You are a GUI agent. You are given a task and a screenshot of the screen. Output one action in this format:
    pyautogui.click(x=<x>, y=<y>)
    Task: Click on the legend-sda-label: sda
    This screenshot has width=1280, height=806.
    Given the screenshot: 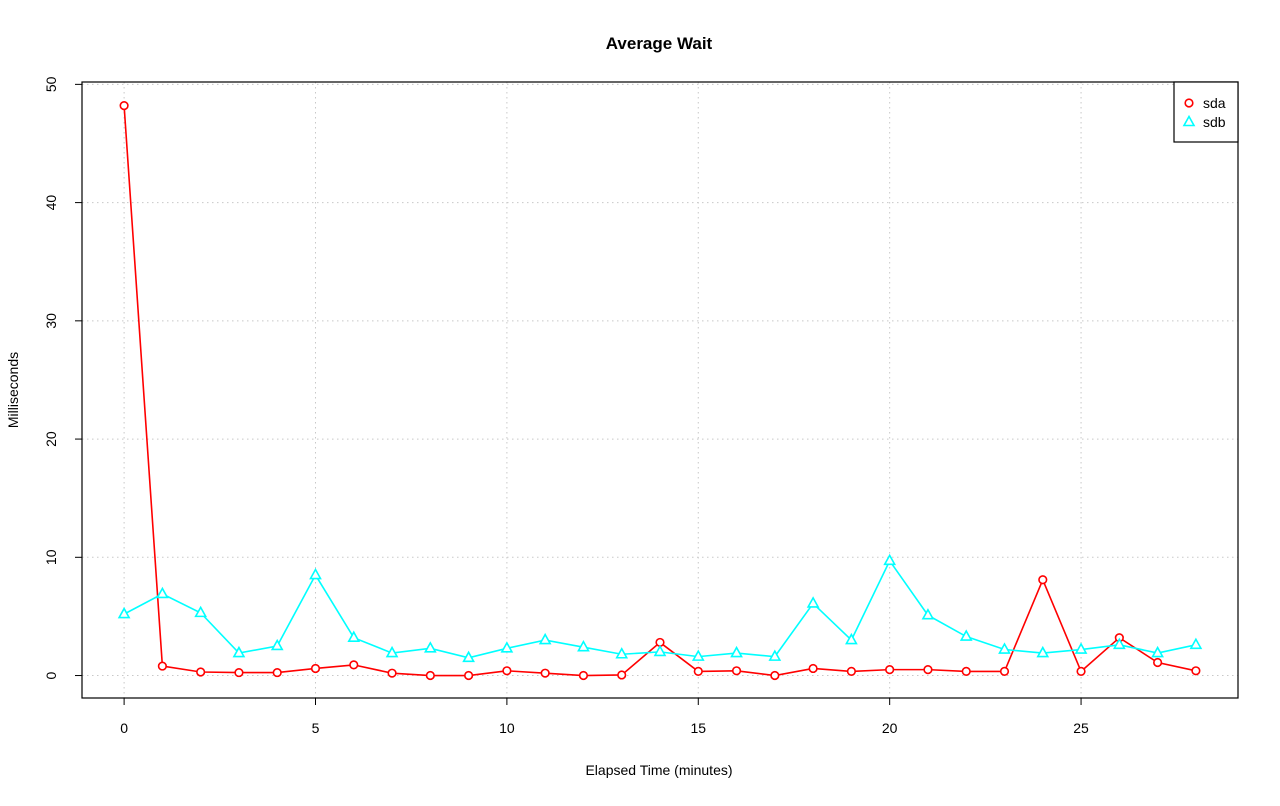 What is the action you would take?
    pyautogui.click(x=1214, y=103)
    